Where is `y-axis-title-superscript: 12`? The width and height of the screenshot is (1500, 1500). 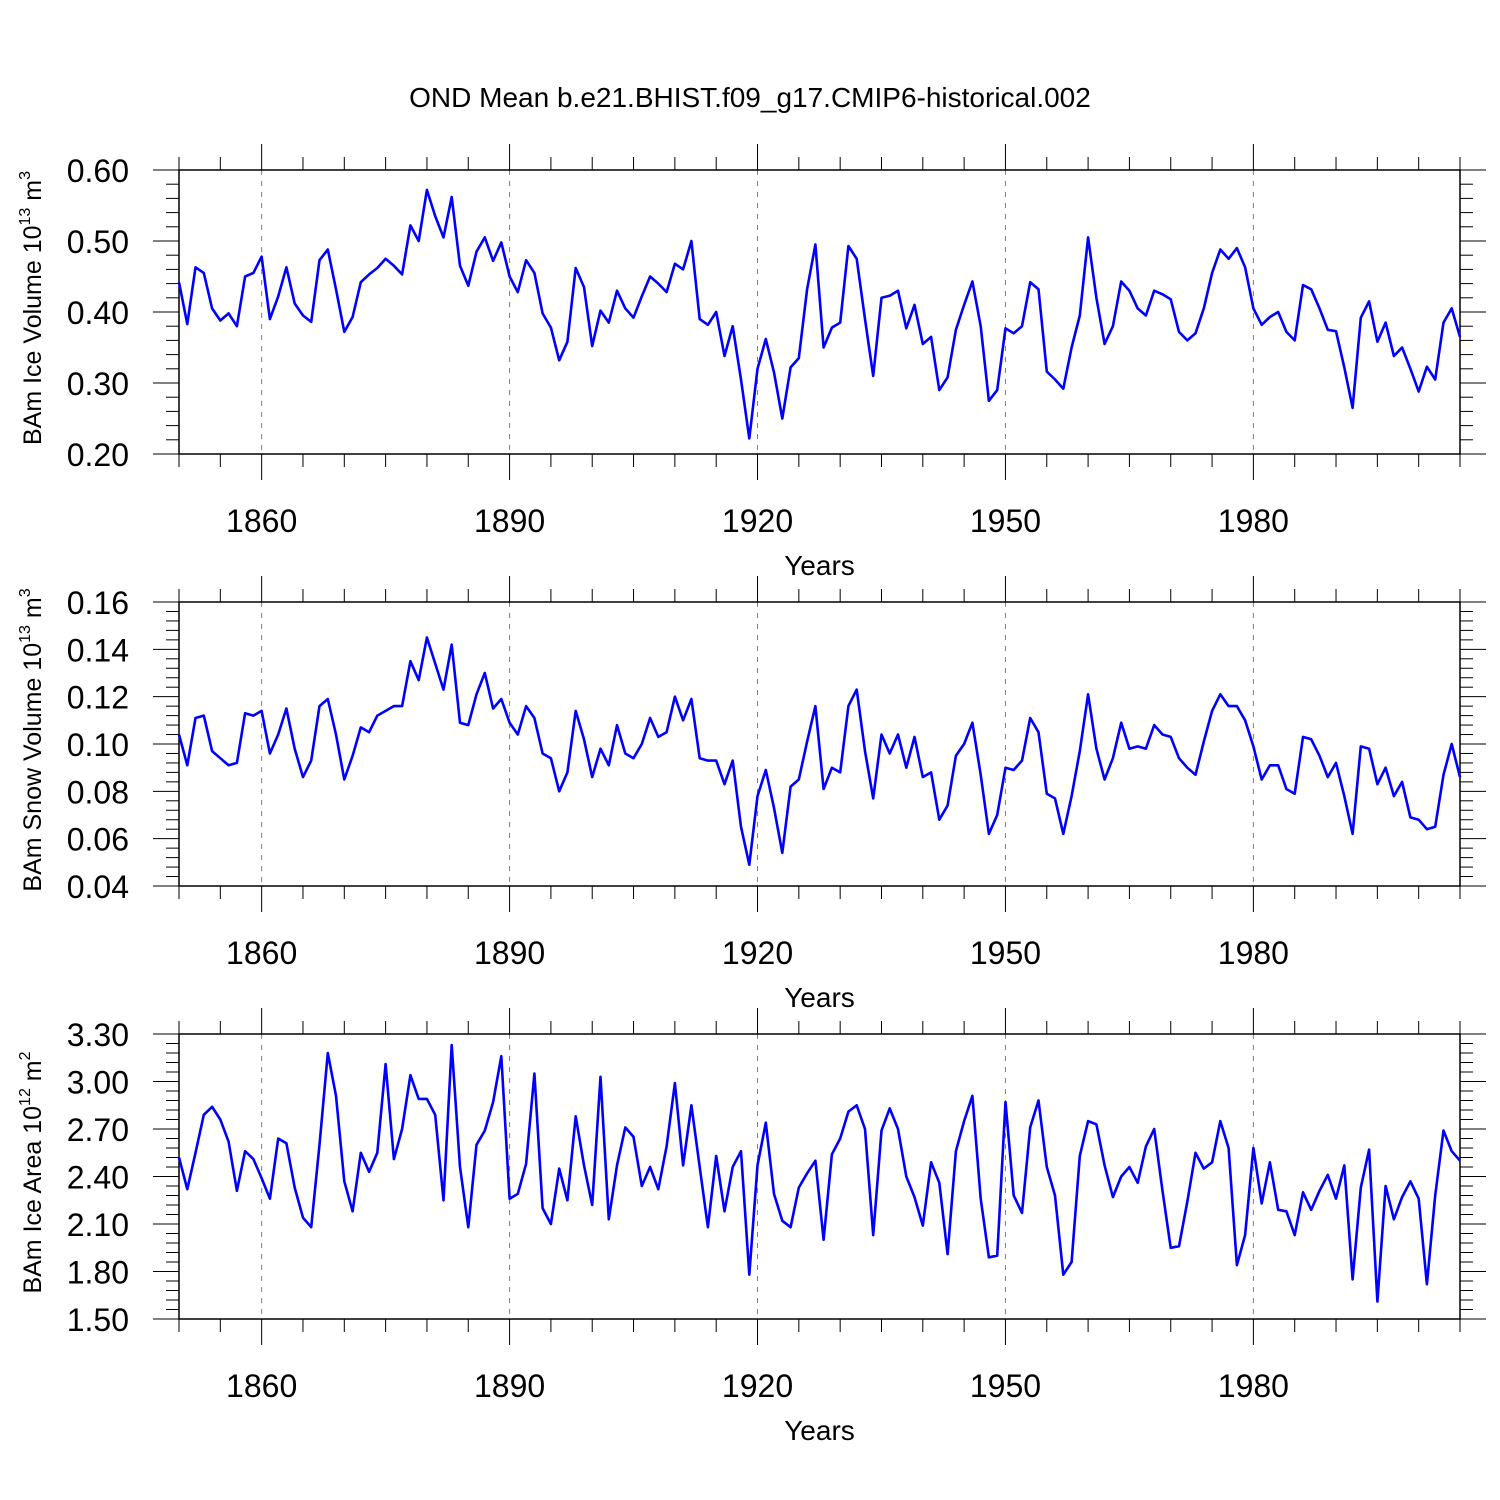 y-axis-title-superscript: 12 is located at coordinates (25, 1097).